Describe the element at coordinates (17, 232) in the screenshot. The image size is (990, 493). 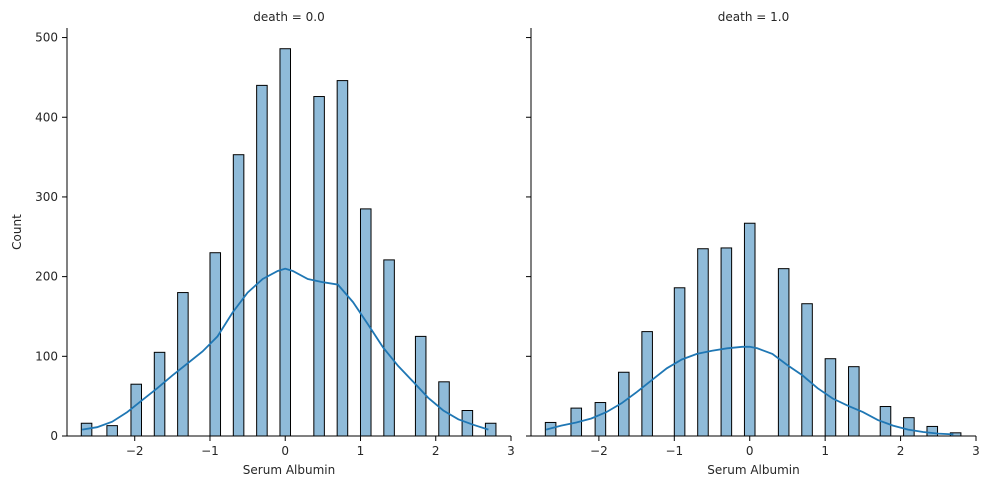
I see `y-axis-label: Count` at that location.